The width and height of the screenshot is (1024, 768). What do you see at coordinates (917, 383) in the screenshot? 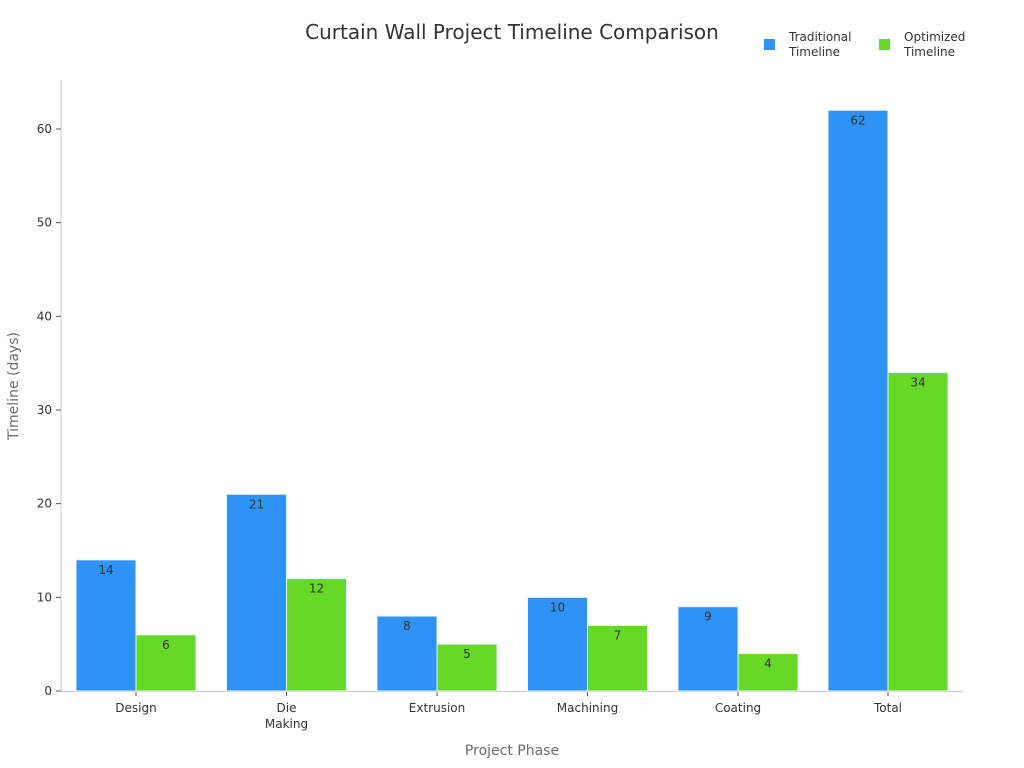
I see `bar-value-label: 34` at bounding box center [917, 383].